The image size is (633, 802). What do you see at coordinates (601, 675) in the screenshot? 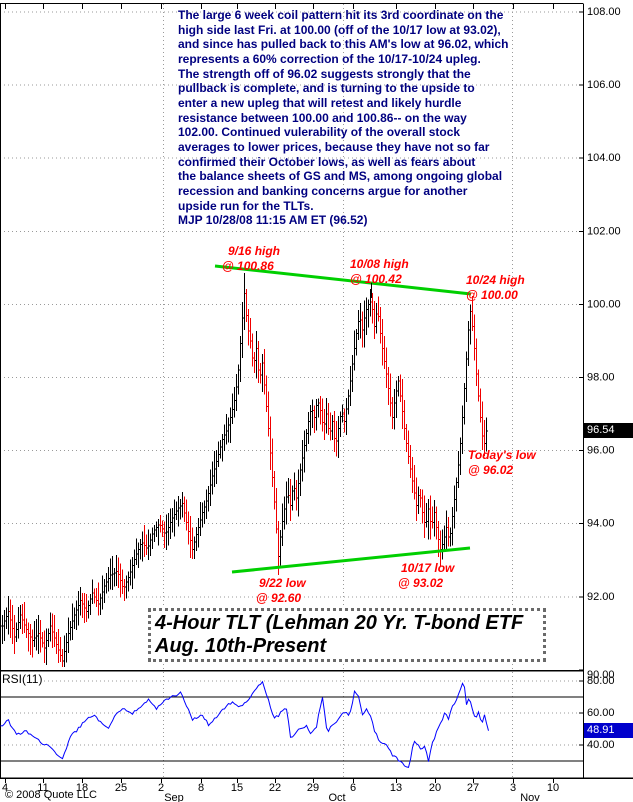
I see `price-axis-label: 90.00` at bounding box center [601, 675].